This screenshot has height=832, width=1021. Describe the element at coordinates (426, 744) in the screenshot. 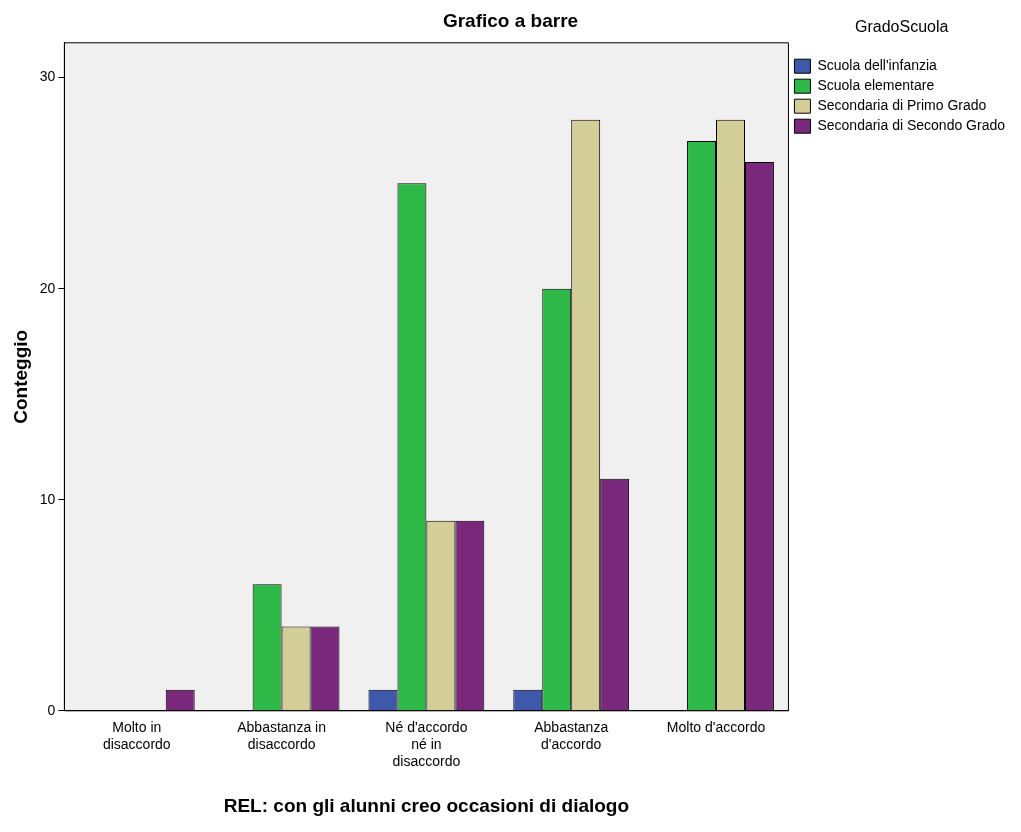

I see `x-tick-label: Né d'accordo né in disaccordo` at that location.